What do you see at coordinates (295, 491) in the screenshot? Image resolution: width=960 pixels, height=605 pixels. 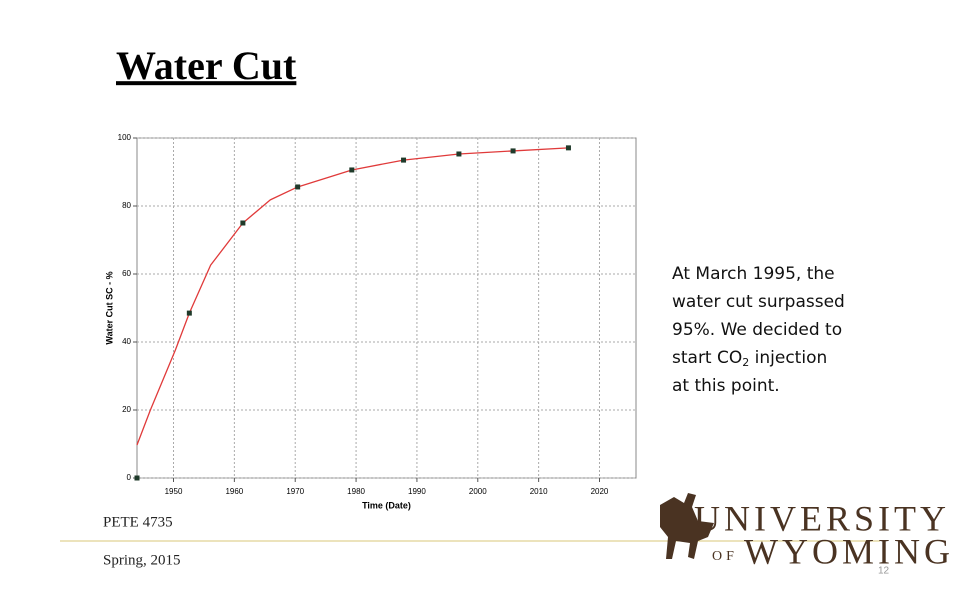 I see `x-tick-label: 1970` at bounding box center [295, 491].